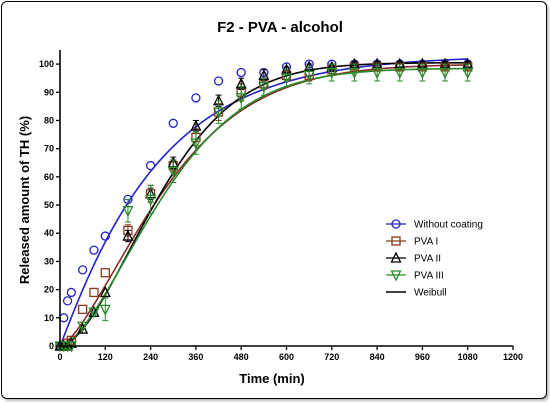  What do you see at coordinates (448, 225) in the screenshot?
I see `legend-label: Without coating` at bounding box center [448, 225].